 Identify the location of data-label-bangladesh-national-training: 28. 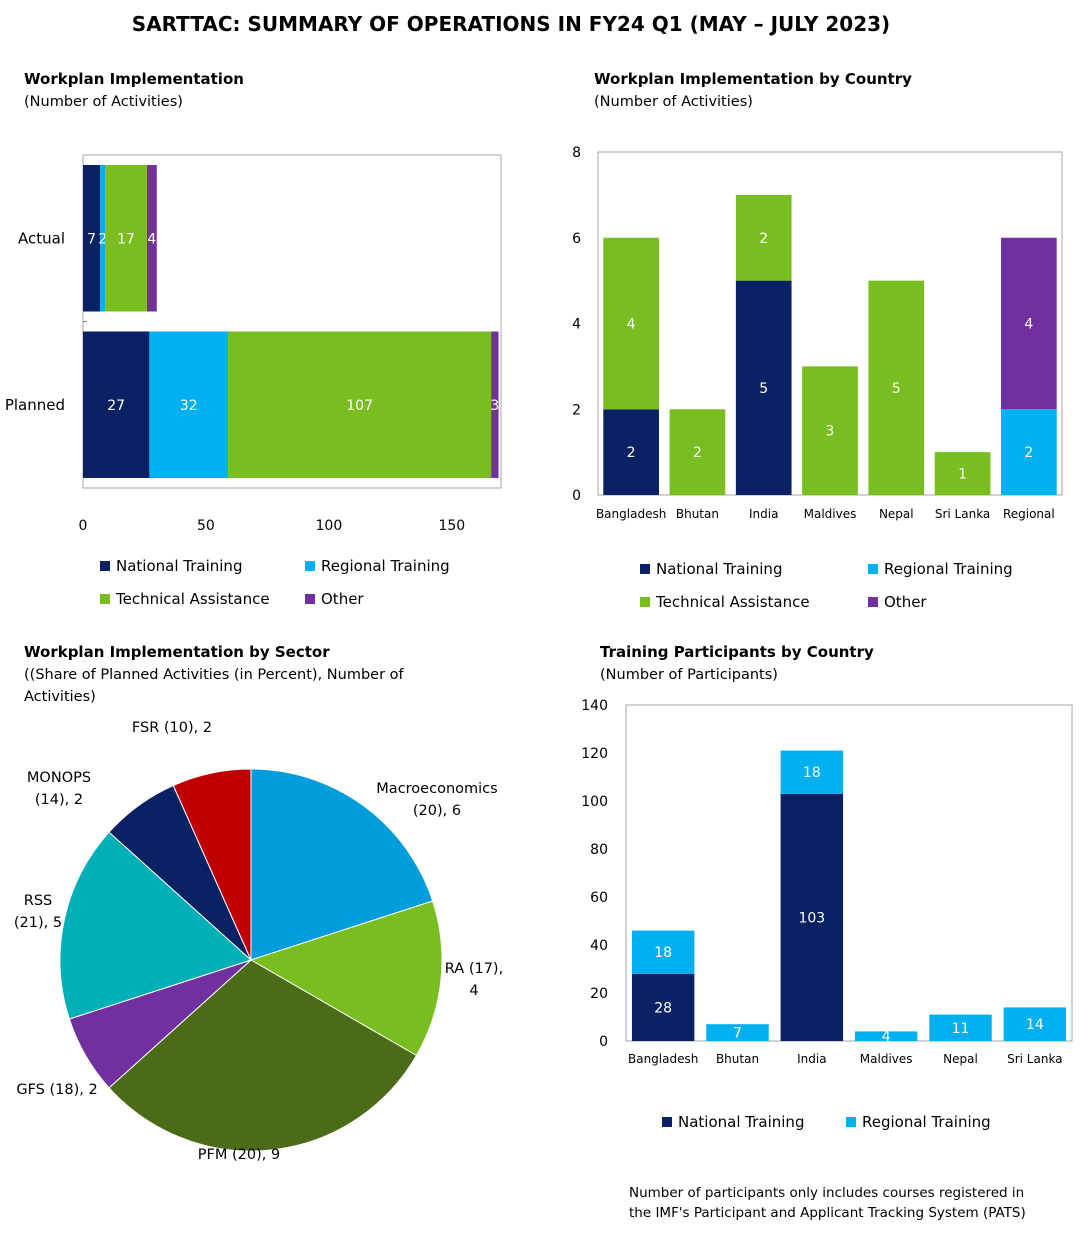
(663, 1008).